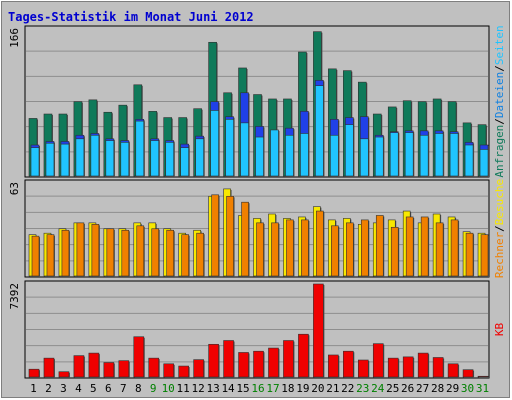 The width and height of the screenshot is (512, 400). I want to click on x-tick-day-8: 8, so click(138, 388).